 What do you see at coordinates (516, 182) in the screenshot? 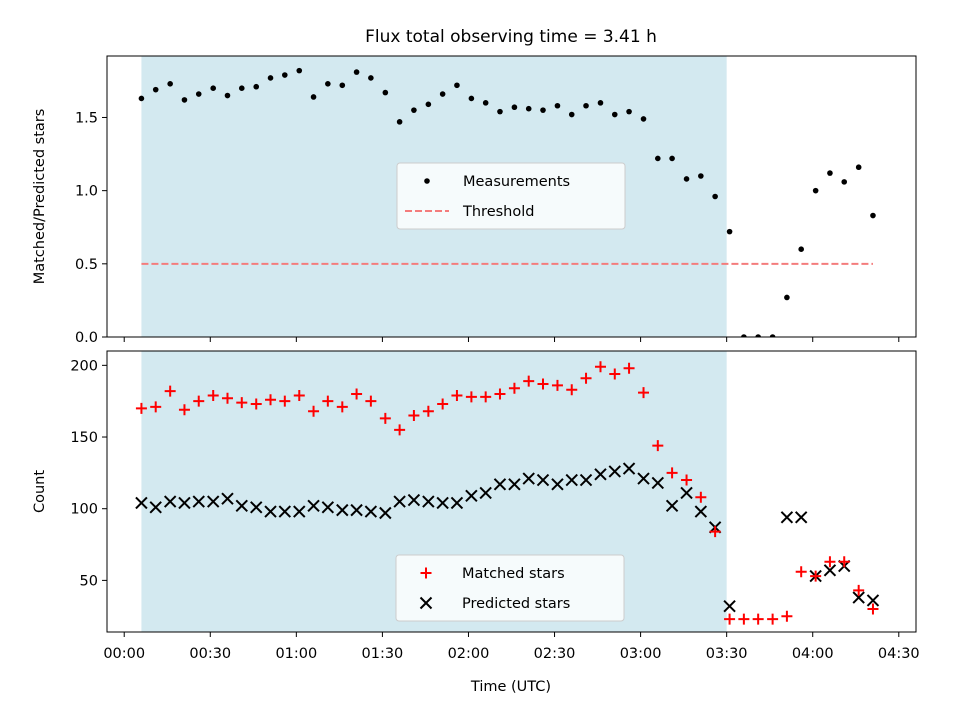
I see `legend-entry-label: Measurements` at bounding box center [516, 182].